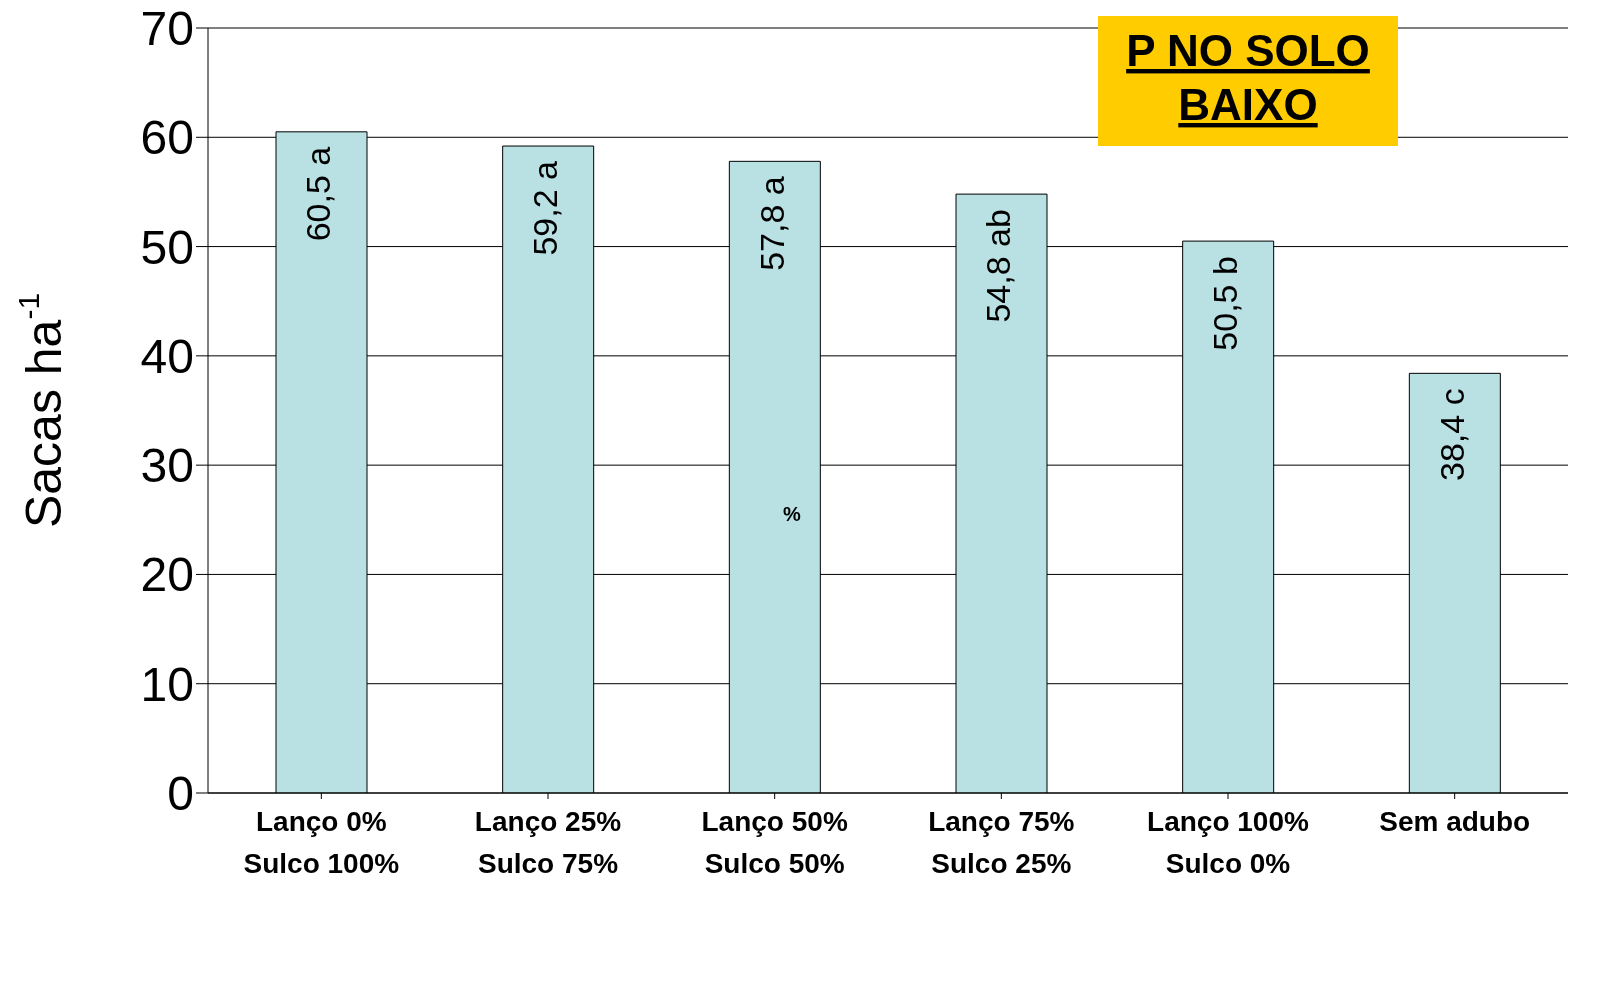  What do you see at coordinates (318, 194) in the screenshot?
I see `data-label: 60,5 a` at bounding box center [318, 194].